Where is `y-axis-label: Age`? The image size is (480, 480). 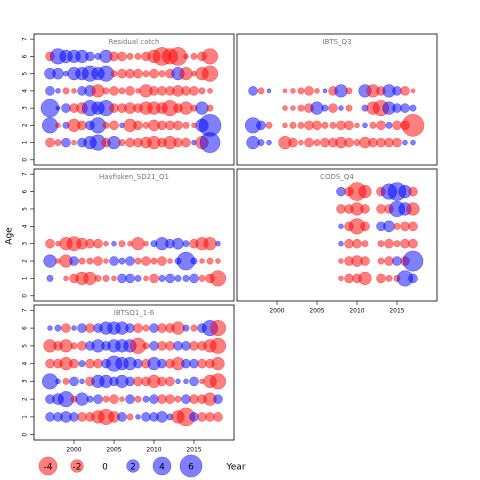 y-axis-label: Age is located at coordinates (10, 236).